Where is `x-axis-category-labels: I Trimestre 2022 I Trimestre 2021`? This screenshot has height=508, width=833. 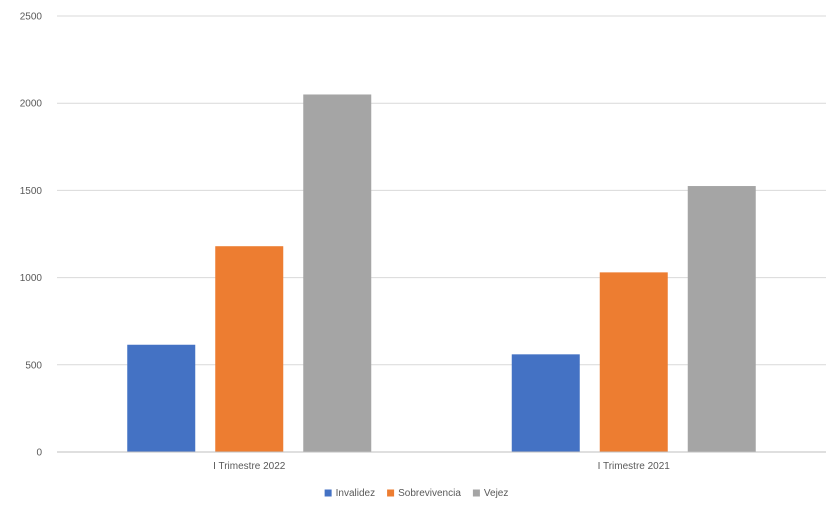
x-axis-category-labels: I Trimestre 2022 I Trimestre 2021 is located at coordinates (441, 466).